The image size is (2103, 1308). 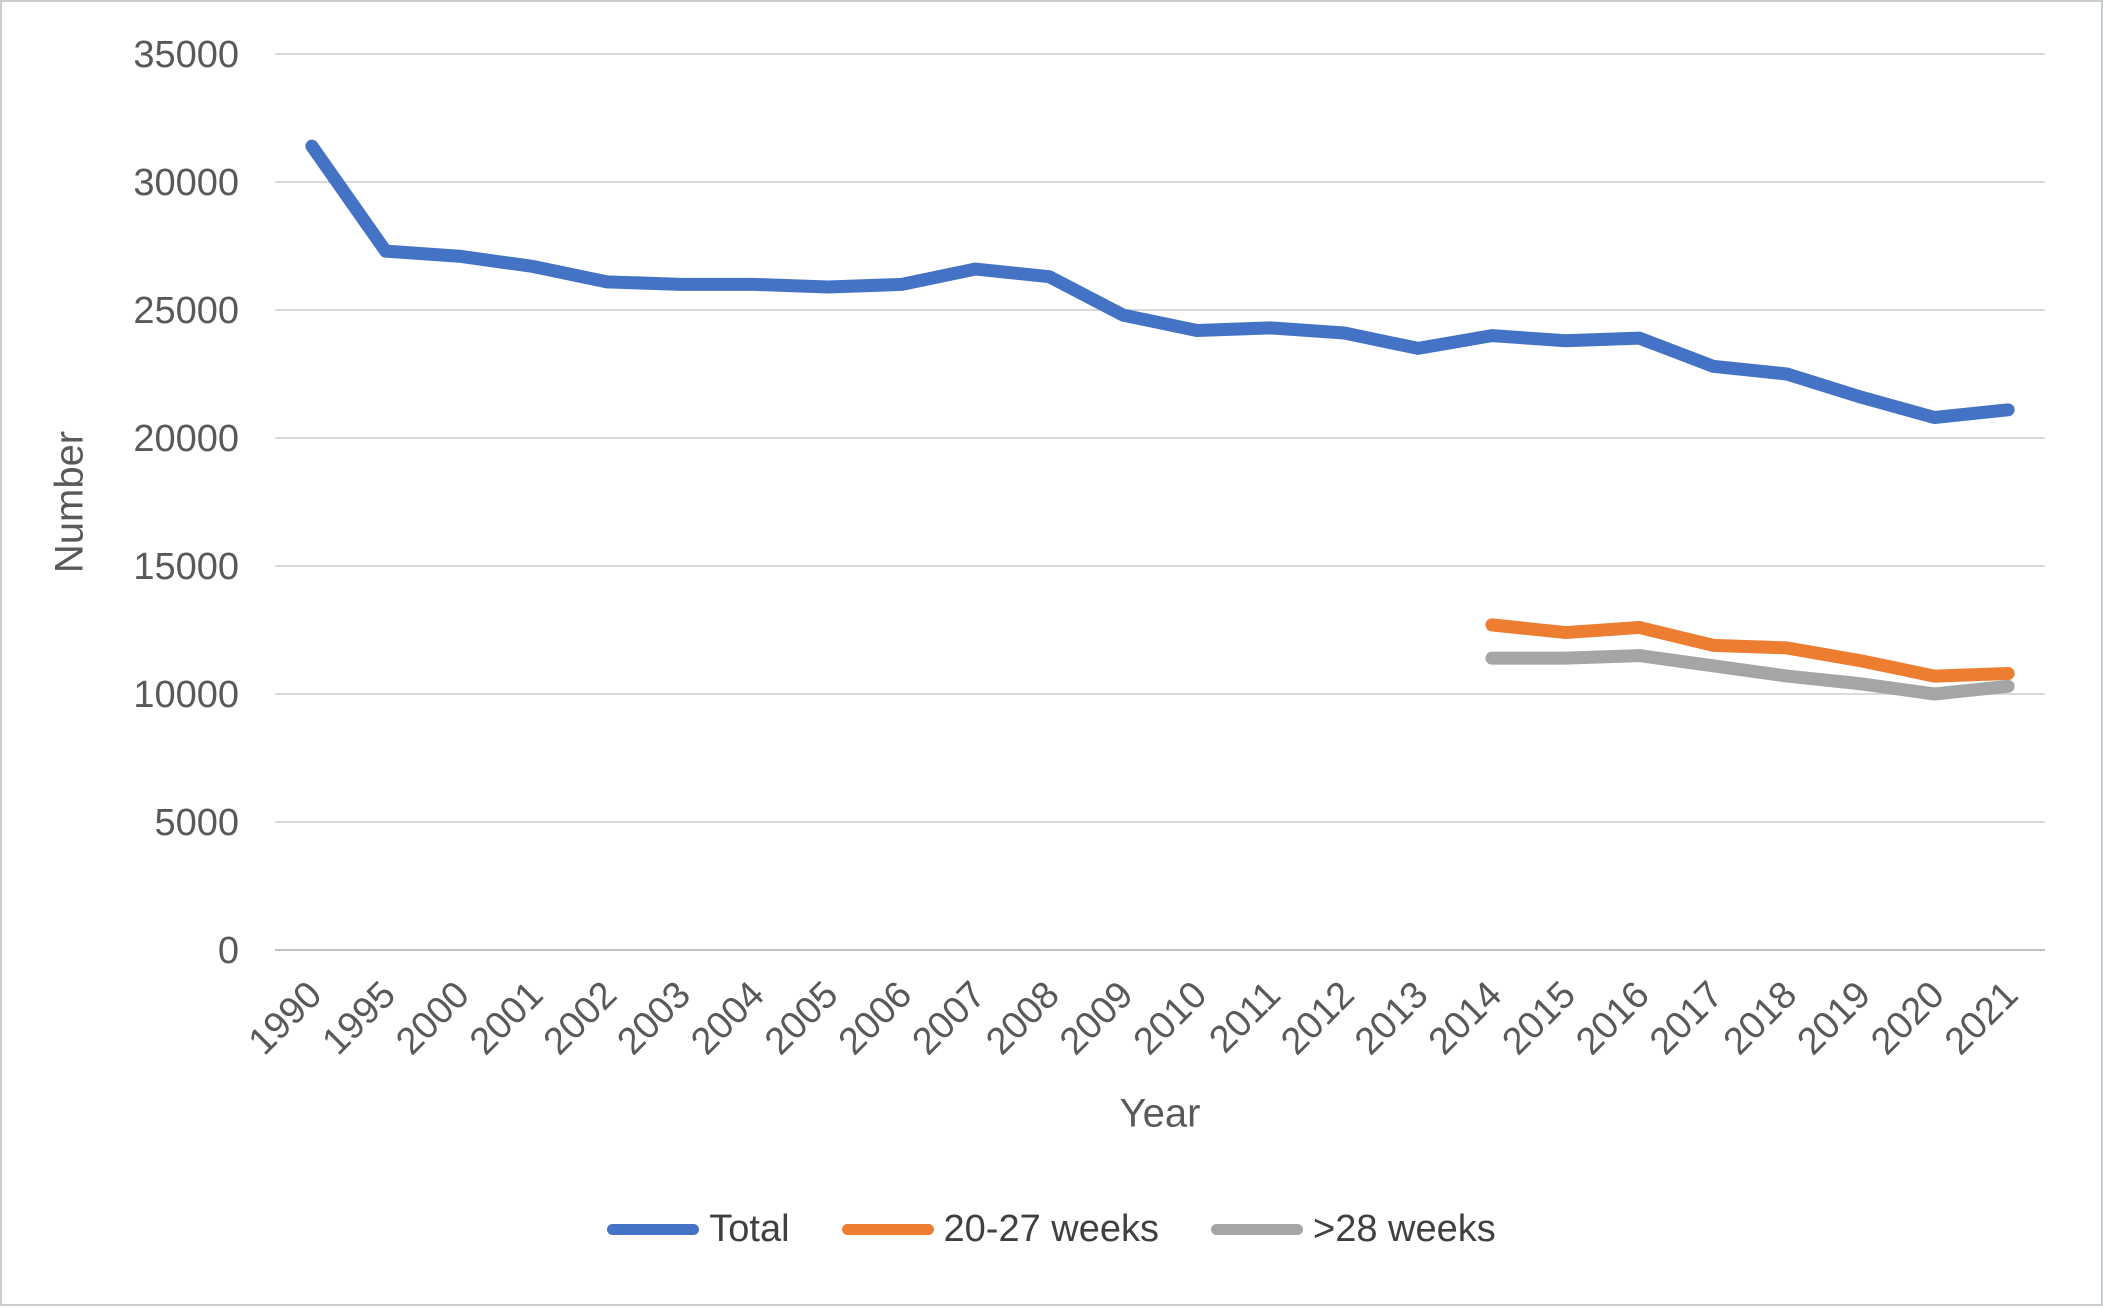 I want to click on legend-label: Total, so click(x=749, y=1229).